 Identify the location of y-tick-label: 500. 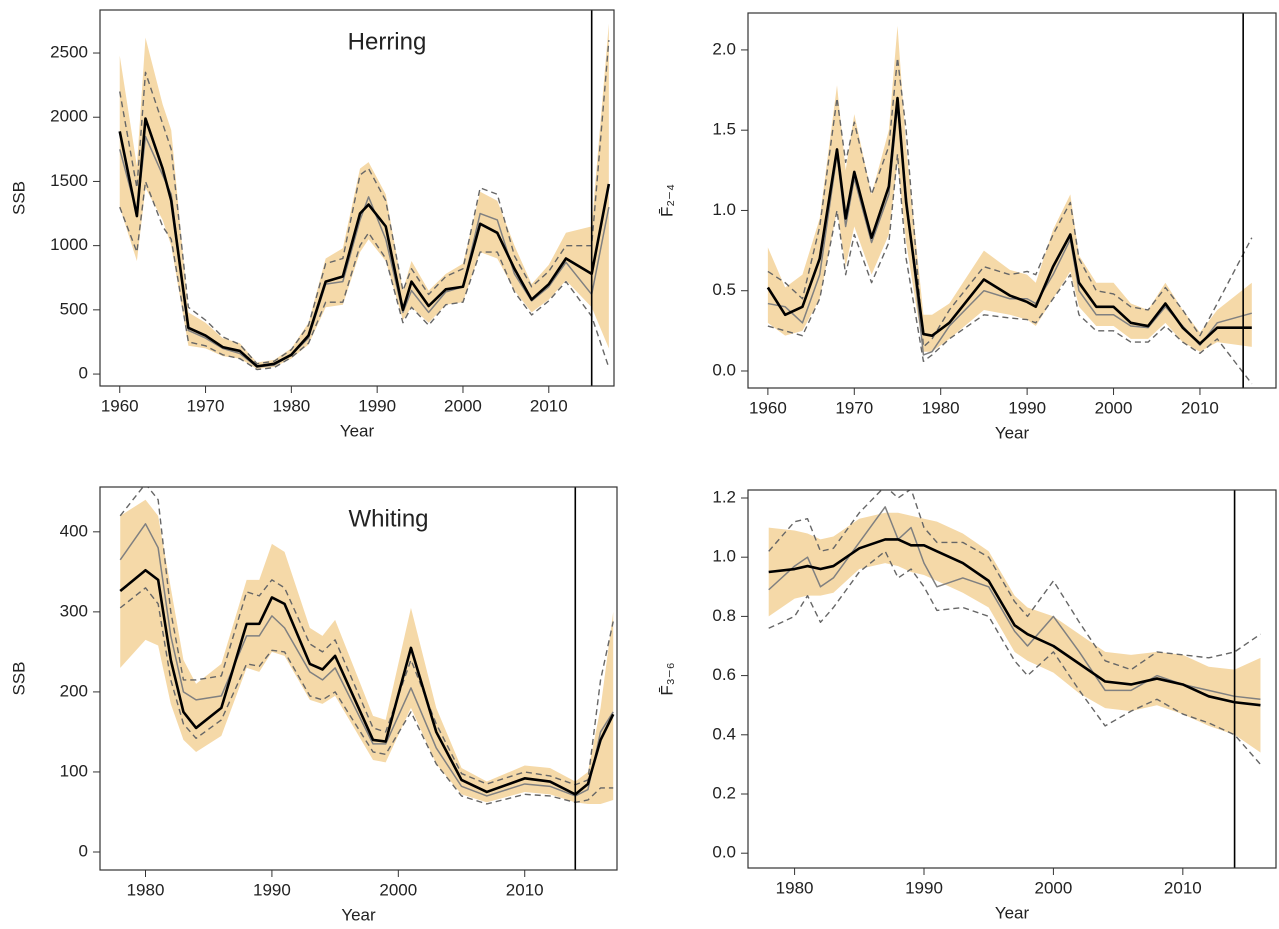
(74, 308).